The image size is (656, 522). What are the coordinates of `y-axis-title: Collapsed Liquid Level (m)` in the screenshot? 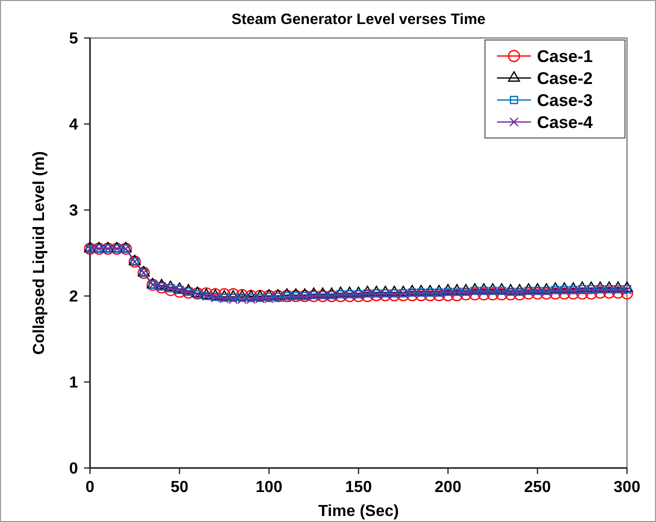 It's located at (39, 253).